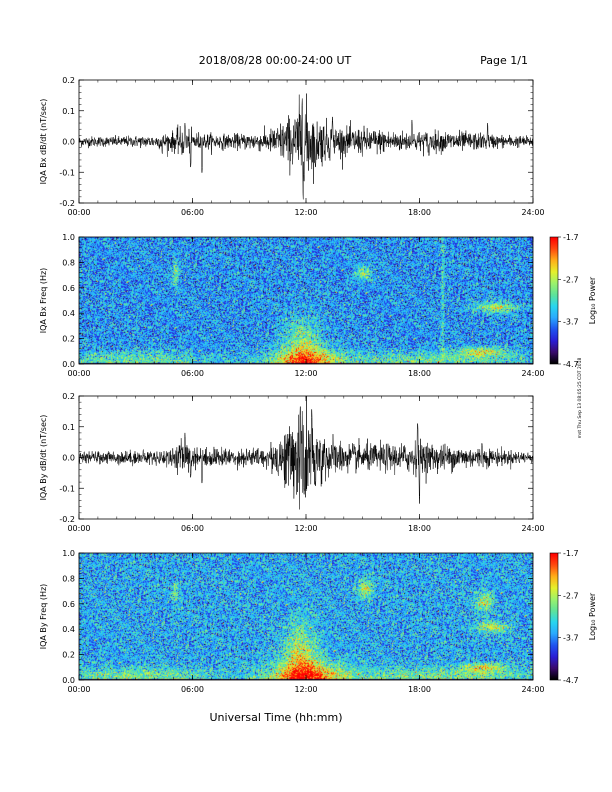  I want to click on bx-dbdt-ylabel: IQA Bx dB/dt (nT/sec), so click(43, 142).